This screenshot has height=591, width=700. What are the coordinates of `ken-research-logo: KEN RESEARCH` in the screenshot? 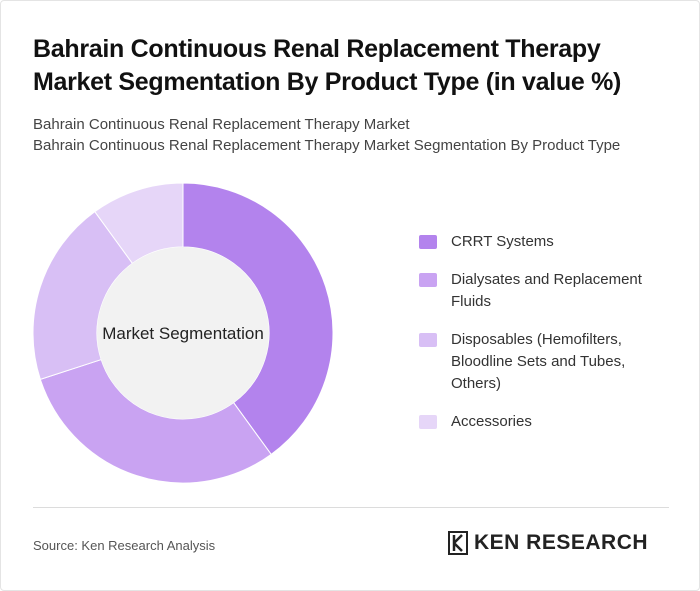 It's located at (548, 543).